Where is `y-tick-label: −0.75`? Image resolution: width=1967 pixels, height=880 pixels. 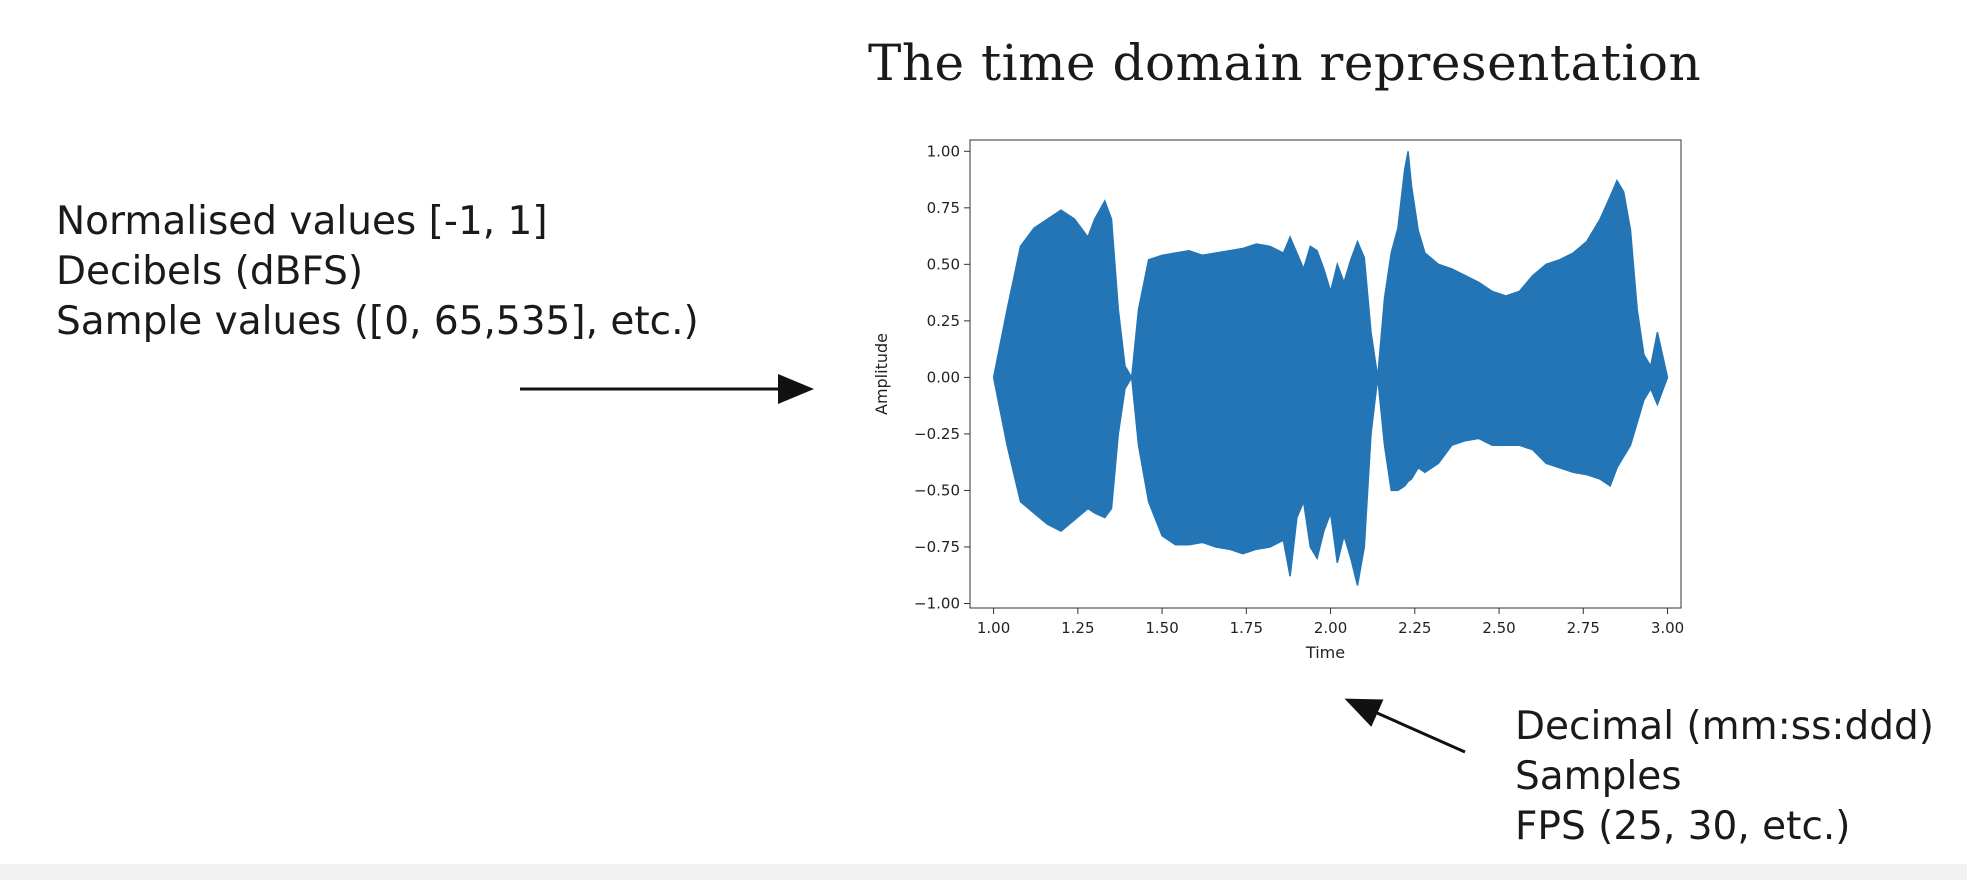 y-tick-label: −0.75 is located at coordinates (937, 547).